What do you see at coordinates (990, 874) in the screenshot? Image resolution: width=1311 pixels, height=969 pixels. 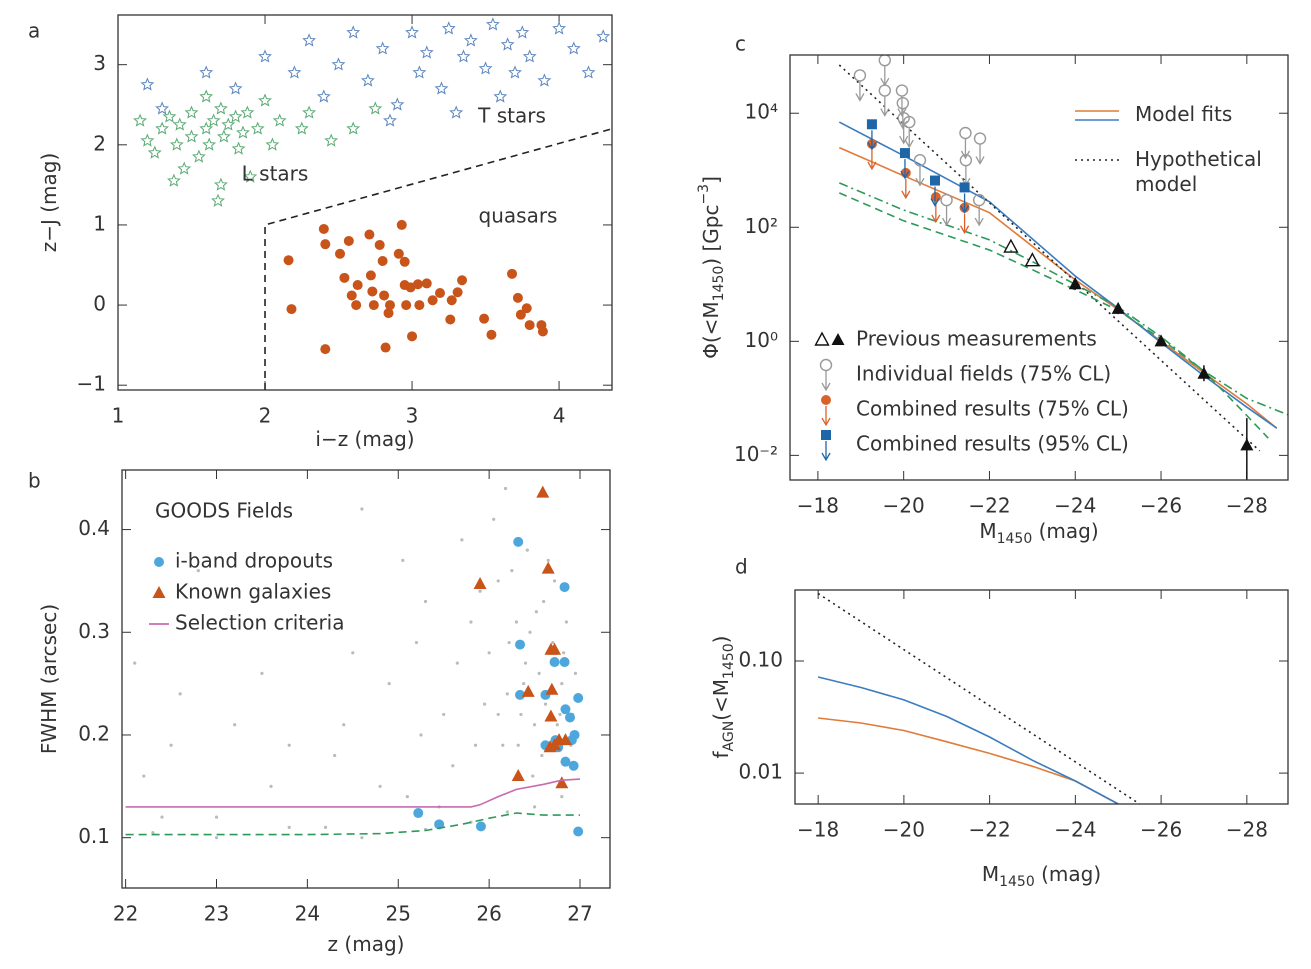 I see `label-part: M` at bounding box center [990, 874].